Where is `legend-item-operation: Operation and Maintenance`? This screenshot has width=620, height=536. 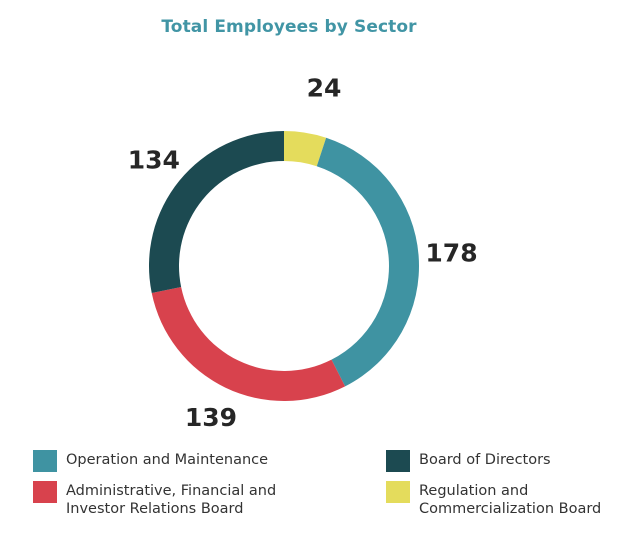 legend-item-operation: Operation and Maintenance is located at coordinates (150, 461).